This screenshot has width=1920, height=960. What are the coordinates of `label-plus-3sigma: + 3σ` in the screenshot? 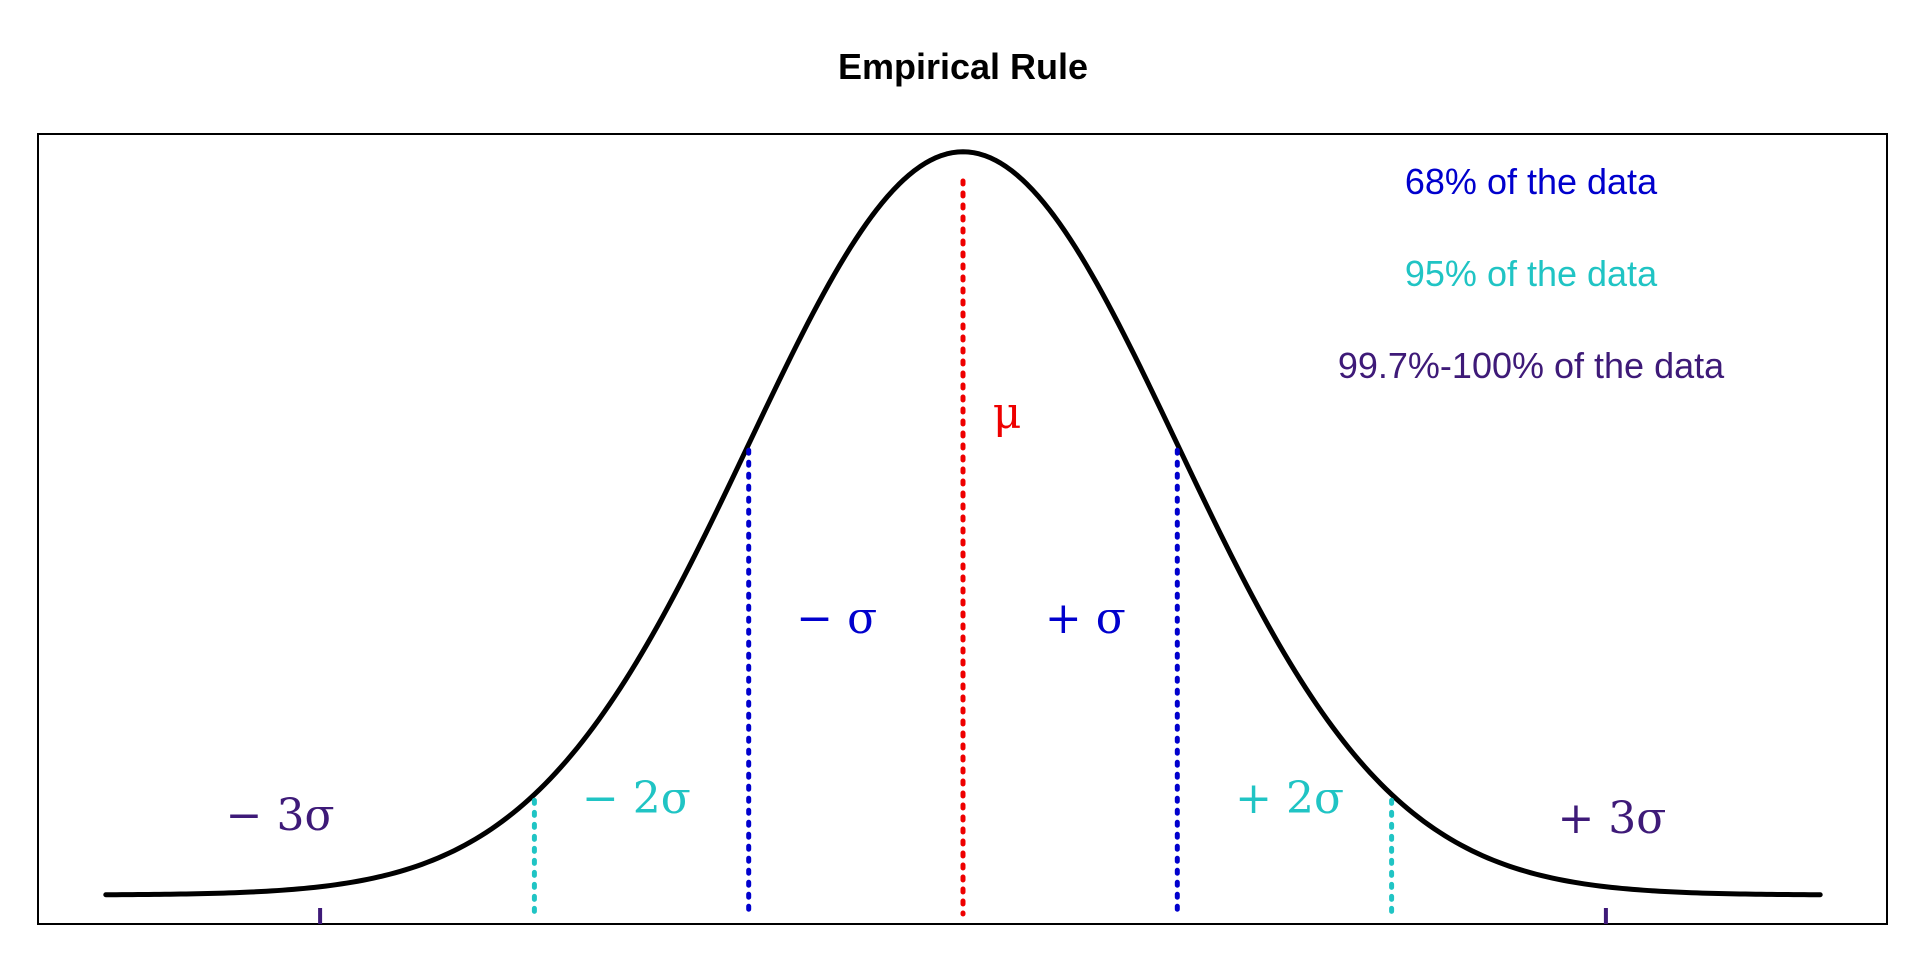 It's located at (1611, 818).